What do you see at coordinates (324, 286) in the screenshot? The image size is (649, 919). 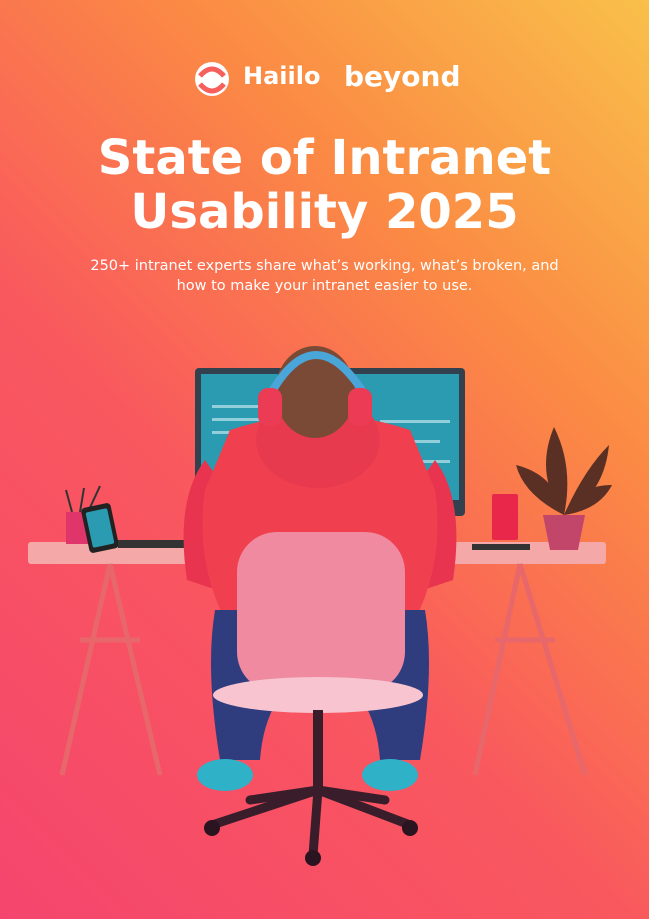 I see `subtitle-line: how to make your intranet easier to use.` at bounding box center [324, 286].